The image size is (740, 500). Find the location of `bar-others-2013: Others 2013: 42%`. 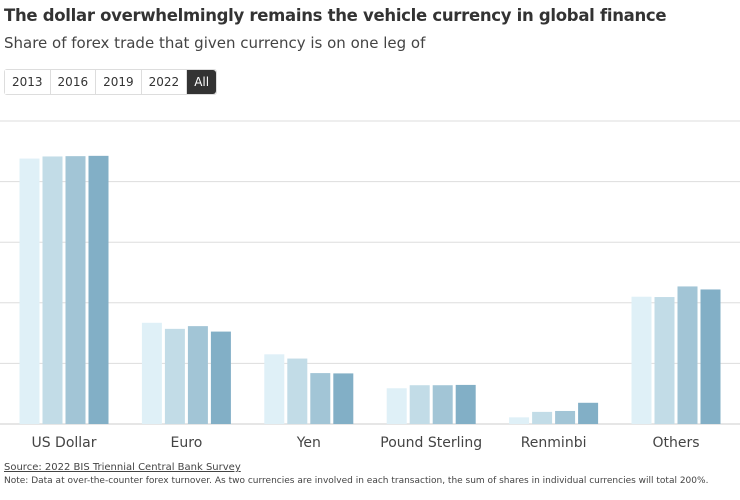

bar-others-2013: Others 2013: 42% is located at coordinates (641, 360).